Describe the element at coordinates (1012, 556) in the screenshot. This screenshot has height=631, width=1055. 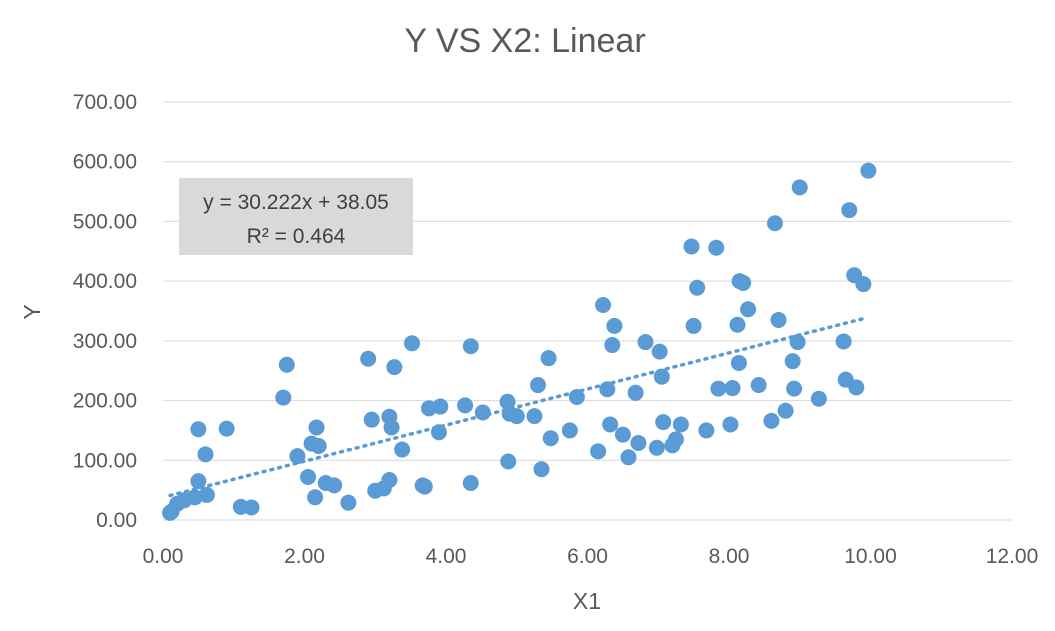
I see `x-tick-label: 12.00` at that location.